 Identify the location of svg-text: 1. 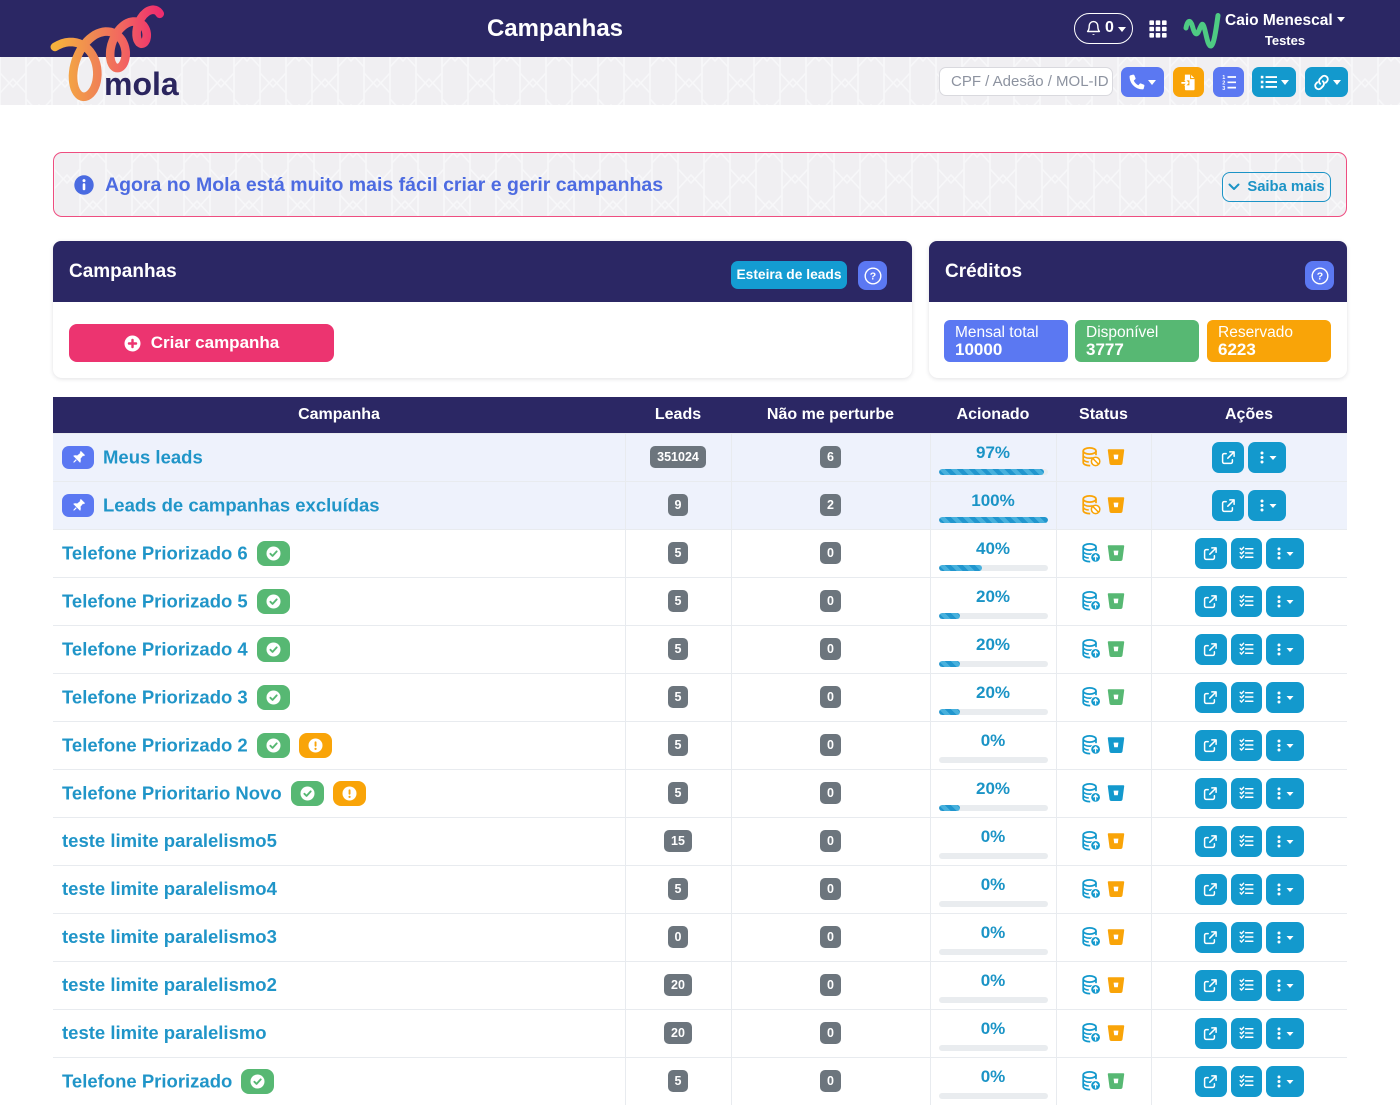
(1223, 78).